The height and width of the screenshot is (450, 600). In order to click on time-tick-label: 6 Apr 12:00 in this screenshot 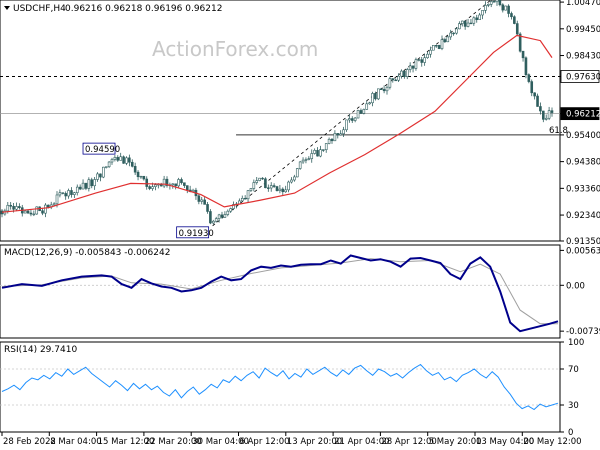, I will do `click(265, 442)`.